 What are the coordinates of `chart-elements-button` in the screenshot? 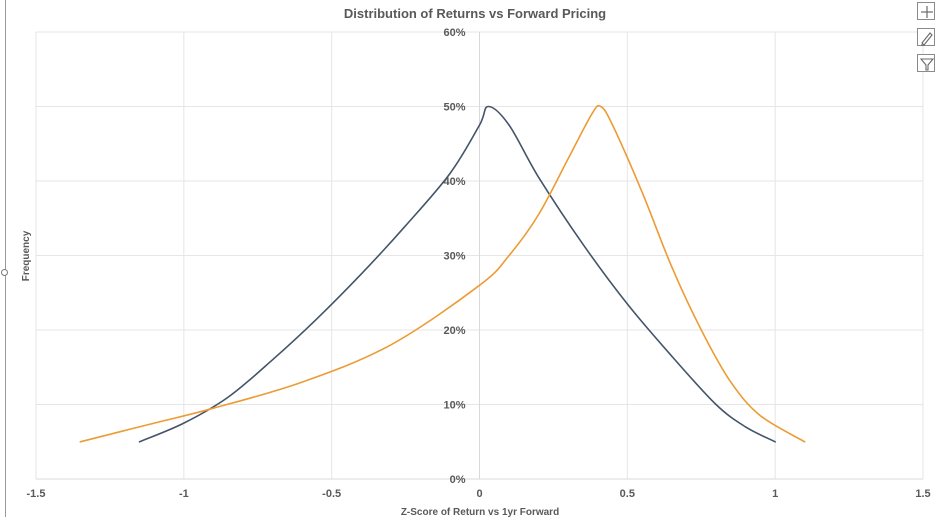 It's located at (926, 11).